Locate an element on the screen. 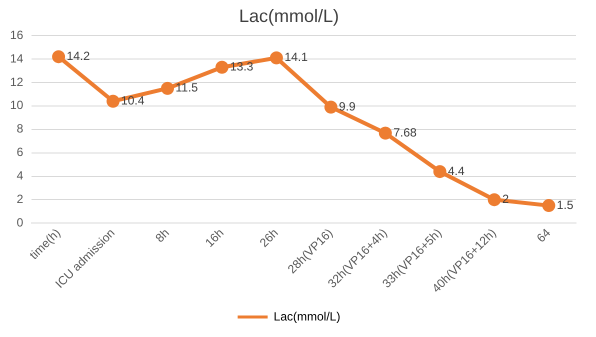 This screenshot has height=337, width=596. y-tick-label: 12 is located at coordinates (17, 81).